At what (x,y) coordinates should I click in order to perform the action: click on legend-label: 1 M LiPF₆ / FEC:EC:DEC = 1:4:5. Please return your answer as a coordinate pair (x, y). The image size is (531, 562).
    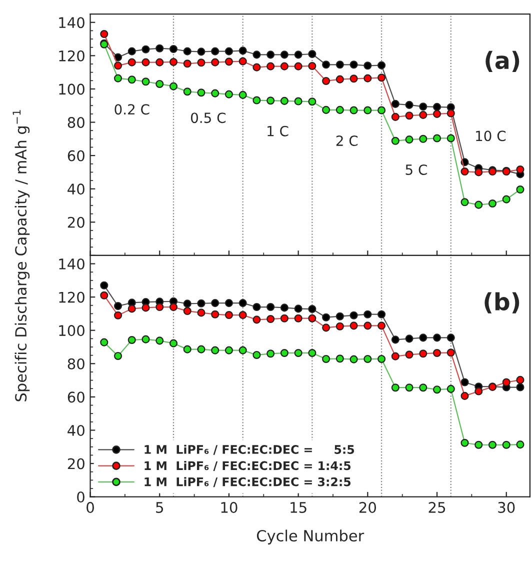
    Looking at the image, I should click on (247, 466).